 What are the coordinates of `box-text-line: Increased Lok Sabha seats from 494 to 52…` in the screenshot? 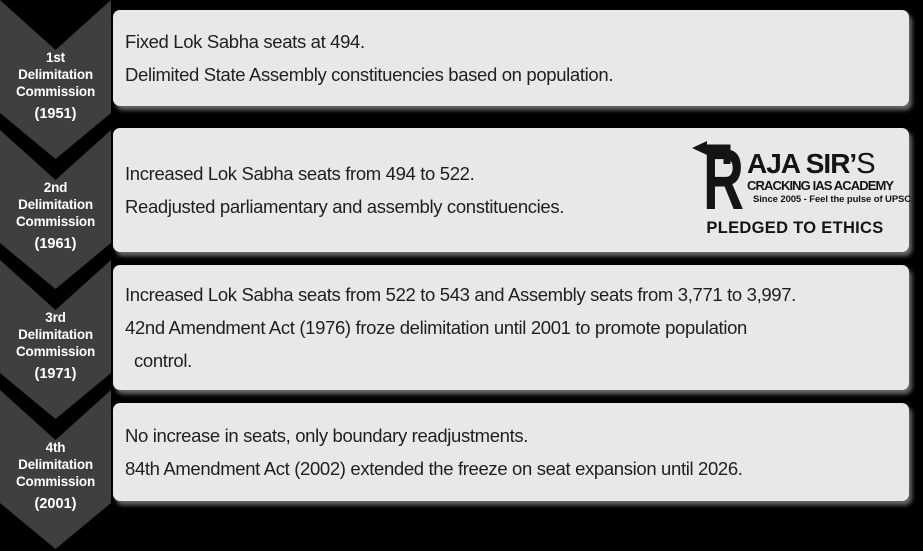 It's located at (300, 173).